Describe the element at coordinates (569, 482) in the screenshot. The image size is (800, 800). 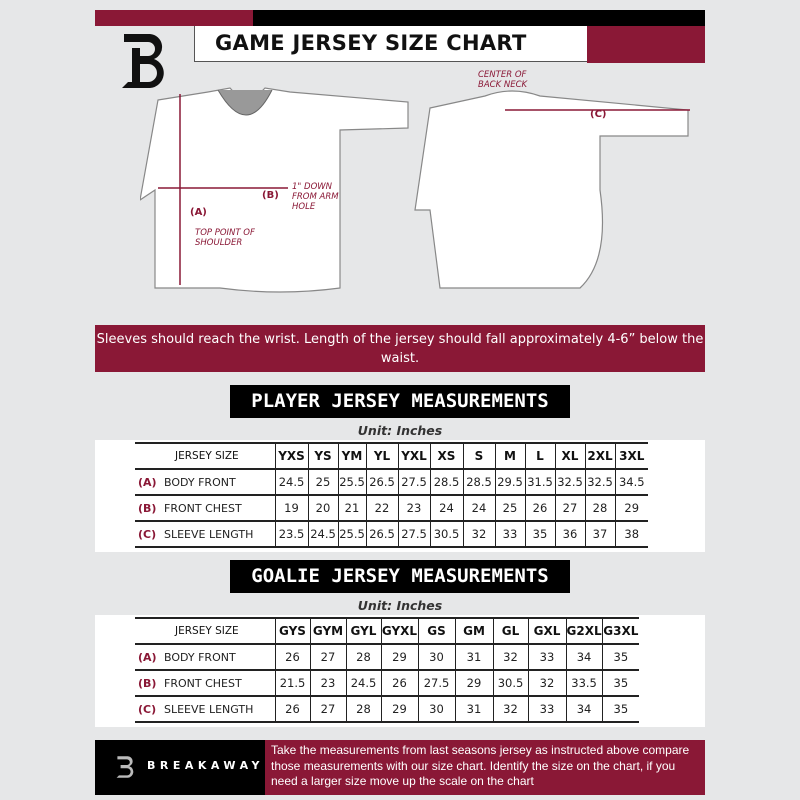
I see `table-cell: 32.5` at that location.